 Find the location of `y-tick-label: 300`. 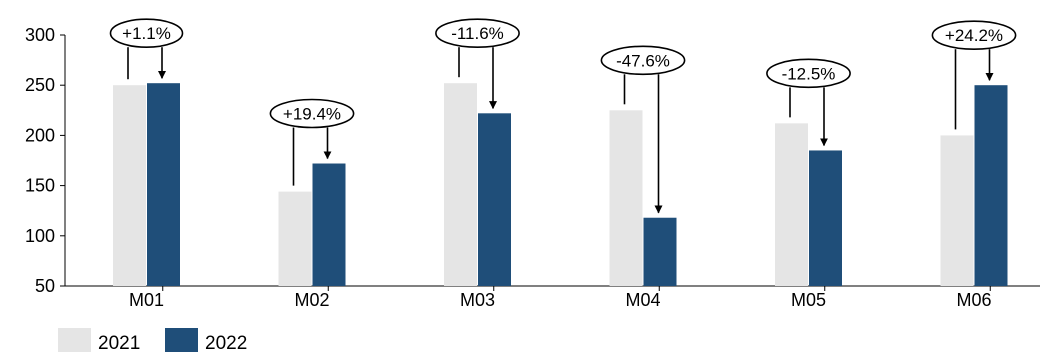

y-tick-label: 300 is located at coordinates (40, 35).